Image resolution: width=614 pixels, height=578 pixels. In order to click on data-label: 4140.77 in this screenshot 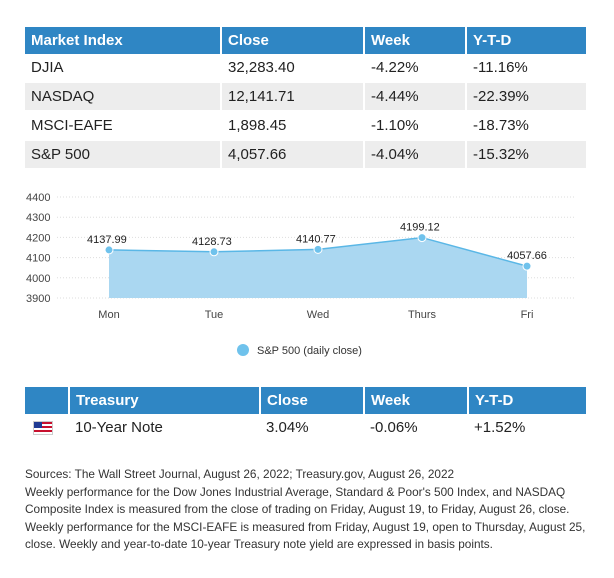, I will do `click(316, 239)`.